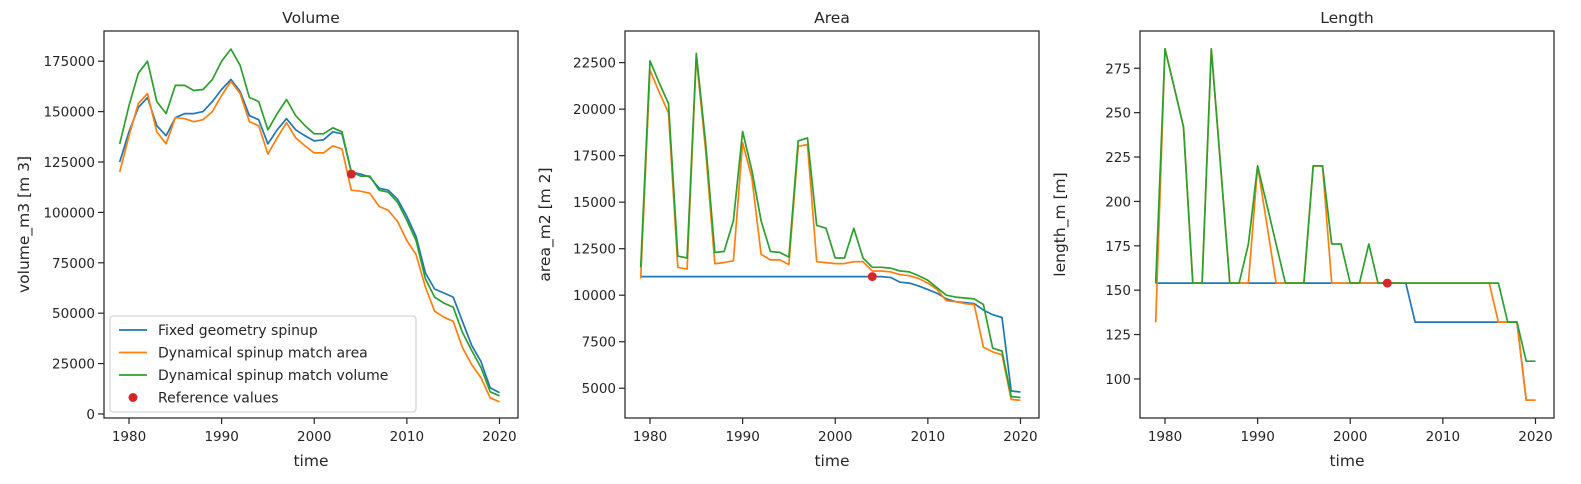 This screenshot has width=1581, height=484. What do you see at coordinates (24, 224) in the screenshot?
I see `y-axis-label: volume_m3 [m 3]` at bounding box center [24, 224].